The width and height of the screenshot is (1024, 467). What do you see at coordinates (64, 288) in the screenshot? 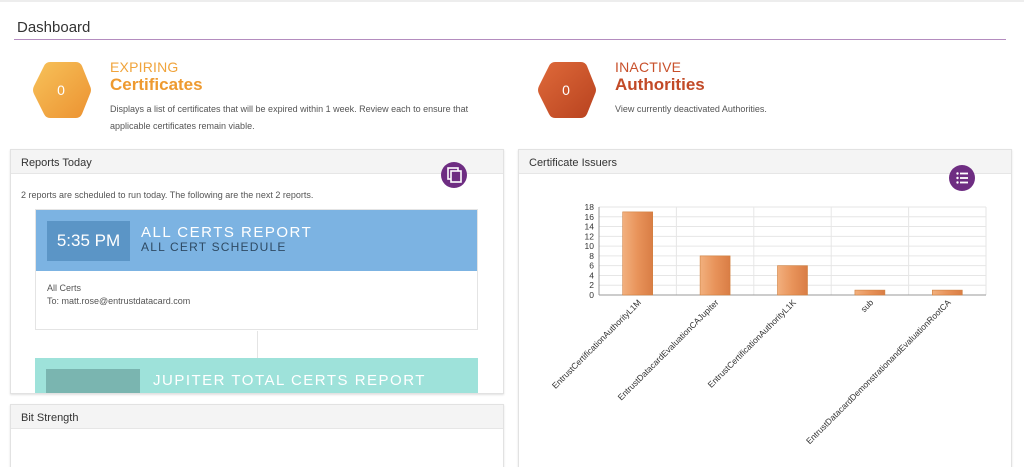
I see `report-detail: All Certs` at bounding box center [64, 288].